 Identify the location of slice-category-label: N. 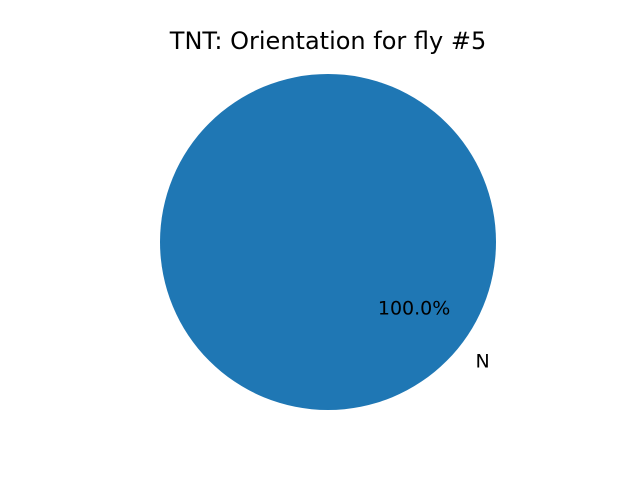
(482, 362).